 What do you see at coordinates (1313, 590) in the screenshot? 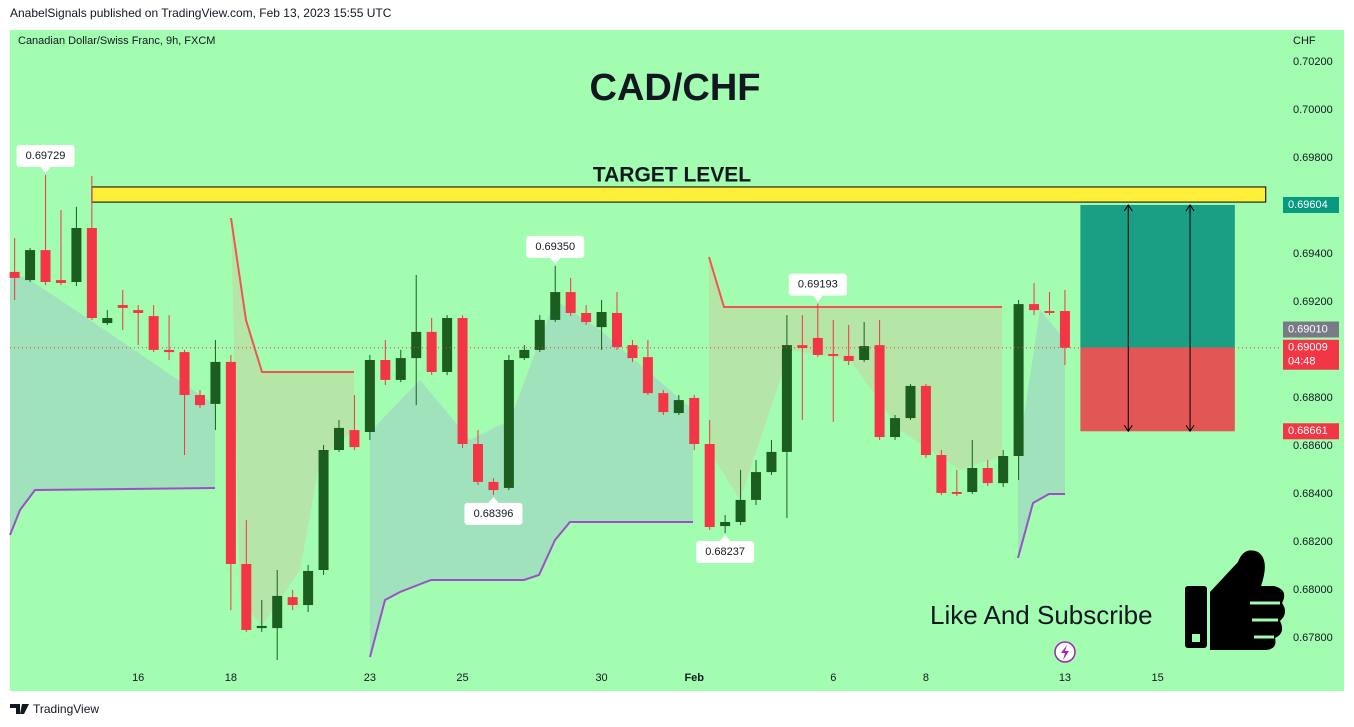
I see `y-tick-label: 0.68000` at bounding box center [1313, 590].